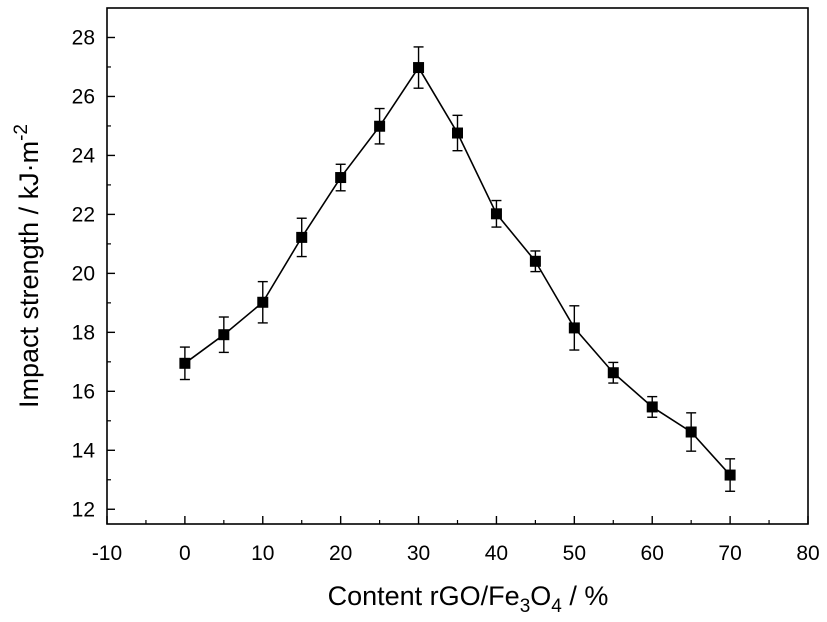  Describe the element at coordinates (83, 509) in the screenshot. I see `y-tick-label: 12` at that location.